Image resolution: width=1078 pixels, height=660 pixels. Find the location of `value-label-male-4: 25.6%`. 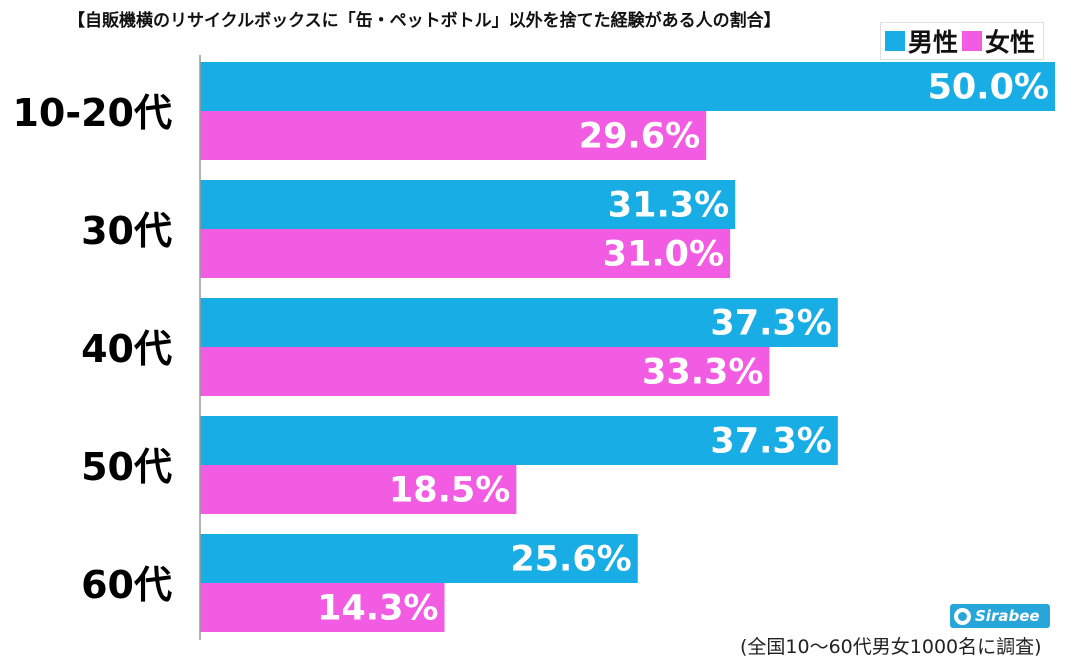

value-label-male-4: 25.6% is located at coordinates (570, 560).